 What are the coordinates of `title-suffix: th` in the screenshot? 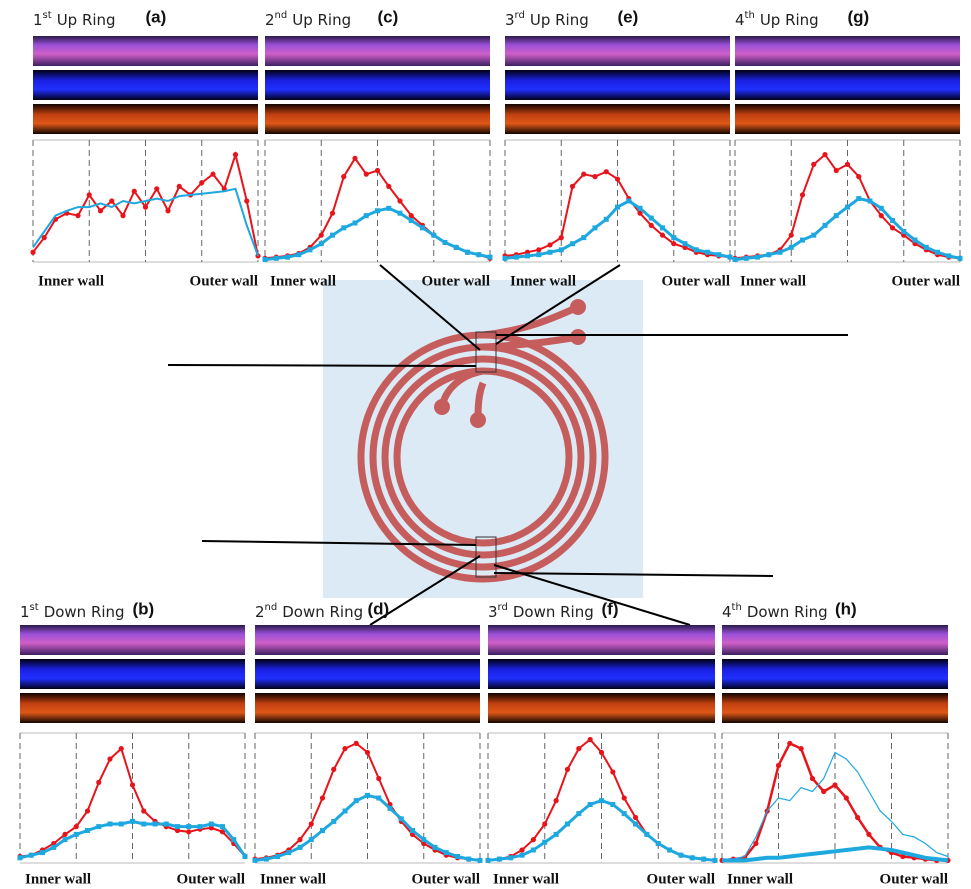 It's located at (737, 607).